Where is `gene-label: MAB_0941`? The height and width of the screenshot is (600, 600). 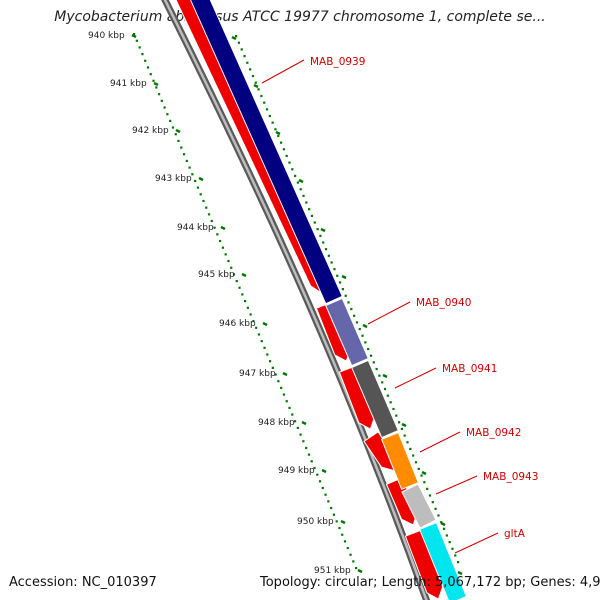
gene-label: MAB_0941 is located at coordinates (469, 369).